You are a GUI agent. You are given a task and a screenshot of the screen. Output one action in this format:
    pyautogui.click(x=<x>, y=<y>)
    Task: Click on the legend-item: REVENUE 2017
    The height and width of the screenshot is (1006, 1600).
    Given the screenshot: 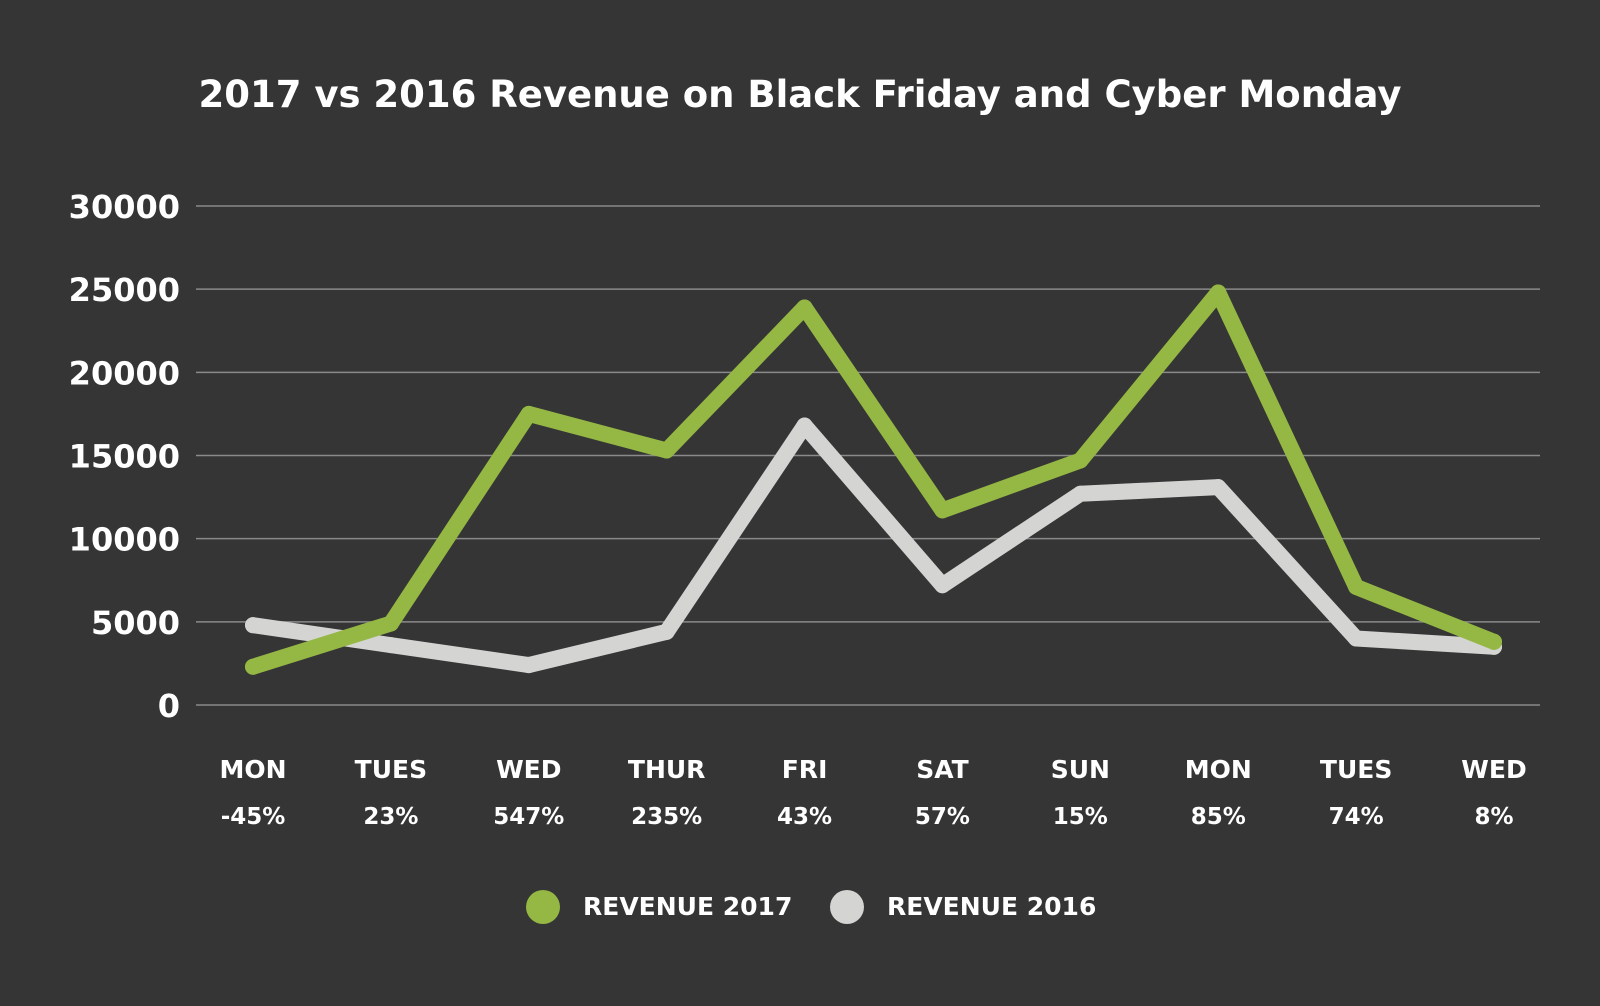 What is the action you would take?
    pyautogui.click(x=659, y=907)
    